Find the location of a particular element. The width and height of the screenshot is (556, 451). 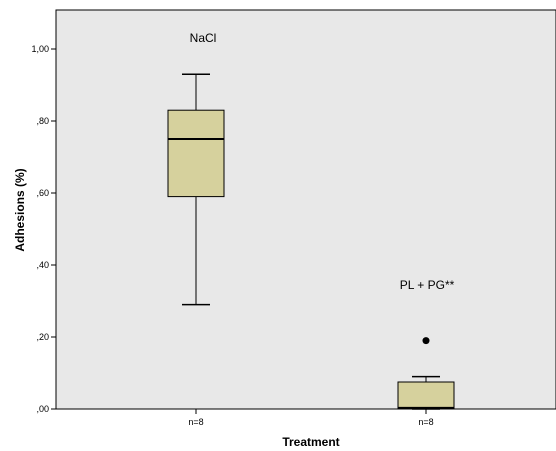

box-group: PL + PG** is located at coordinates (426, 344).